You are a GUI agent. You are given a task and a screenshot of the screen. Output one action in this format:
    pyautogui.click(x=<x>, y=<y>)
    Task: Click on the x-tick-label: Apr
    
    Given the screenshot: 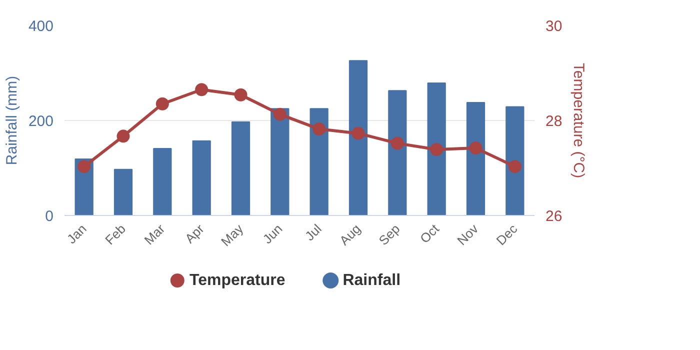 What is the action you would take?
    pyautogui.click(x=195, y=233)
    